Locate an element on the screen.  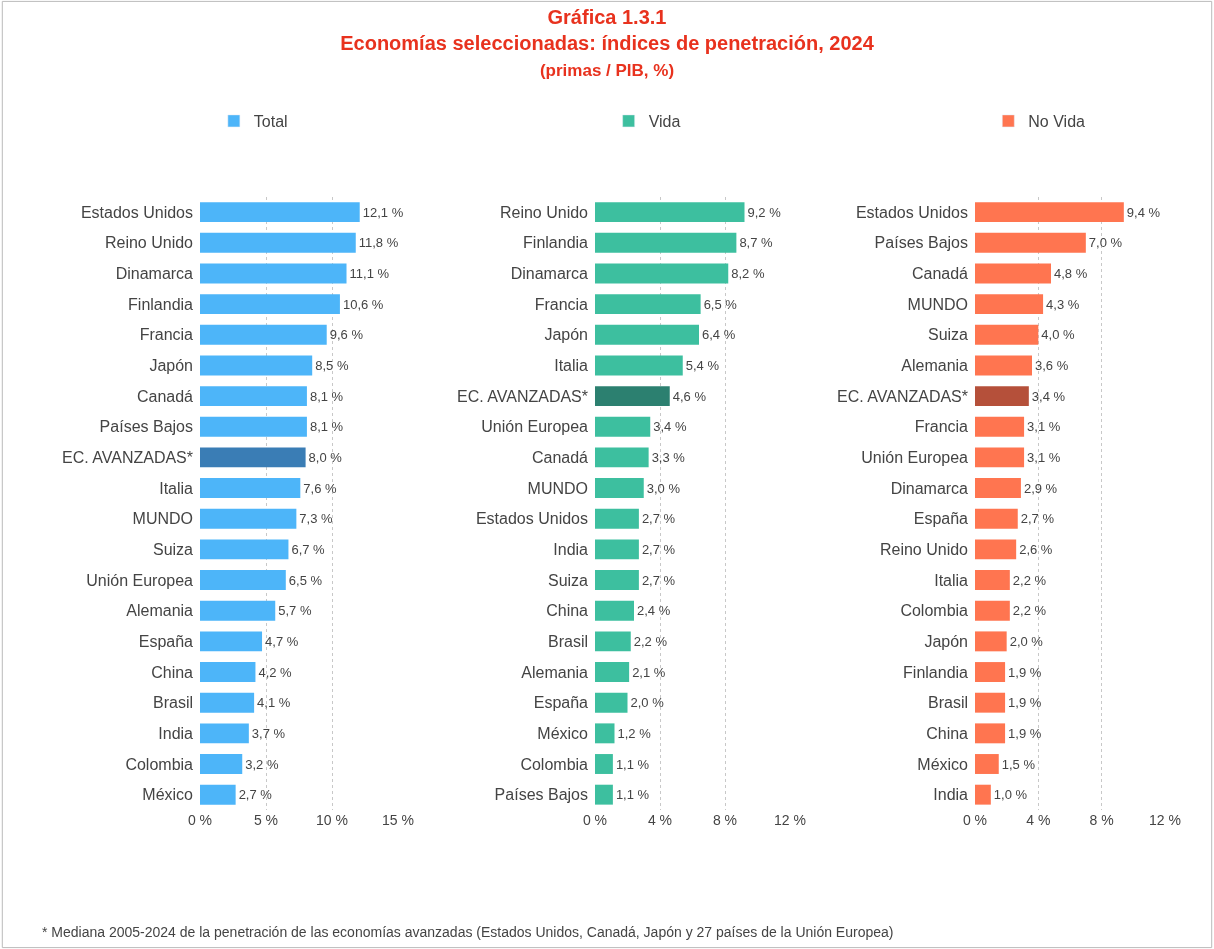
y-tick-label: China is located at coordinates (947, 733).